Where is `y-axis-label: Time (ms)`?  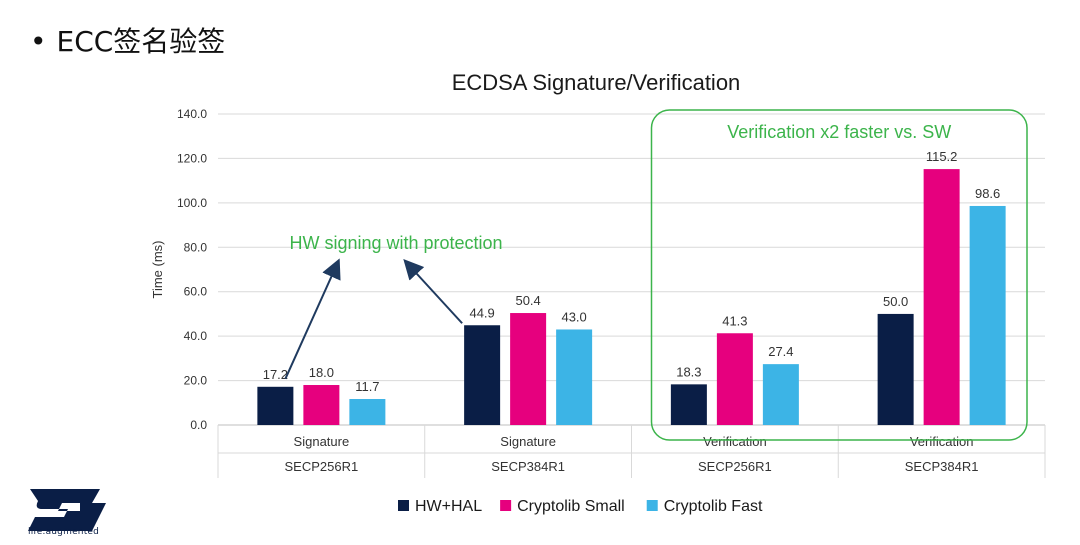
y-axis-label: Time (ms) is located at coordinates (157, 269).